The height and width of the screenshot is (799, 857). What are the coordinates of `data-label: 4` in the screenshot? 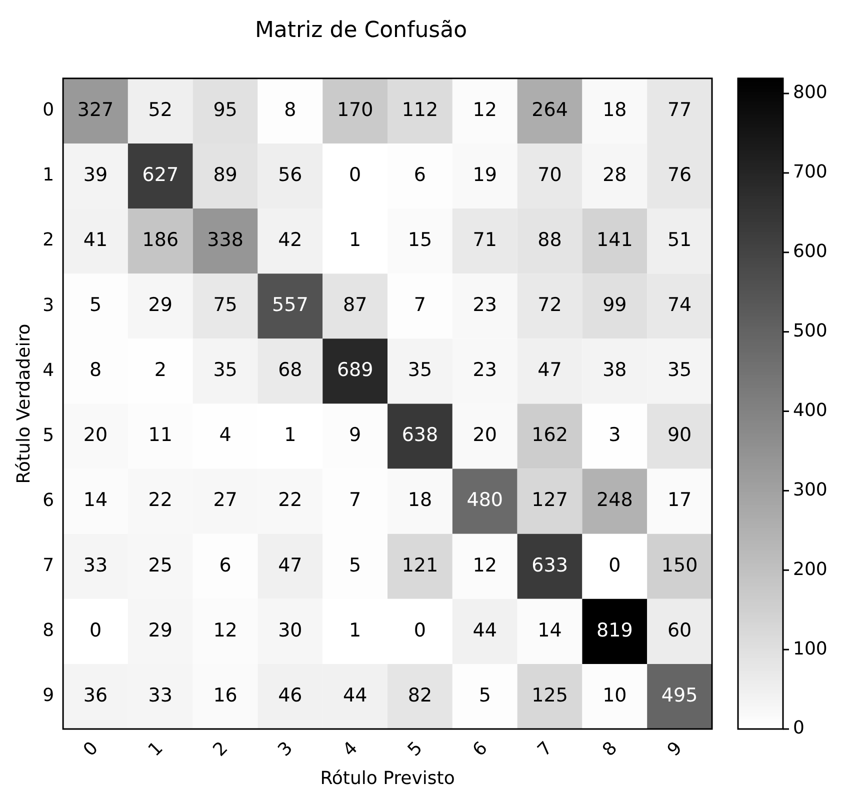 It's located at (225, 435).